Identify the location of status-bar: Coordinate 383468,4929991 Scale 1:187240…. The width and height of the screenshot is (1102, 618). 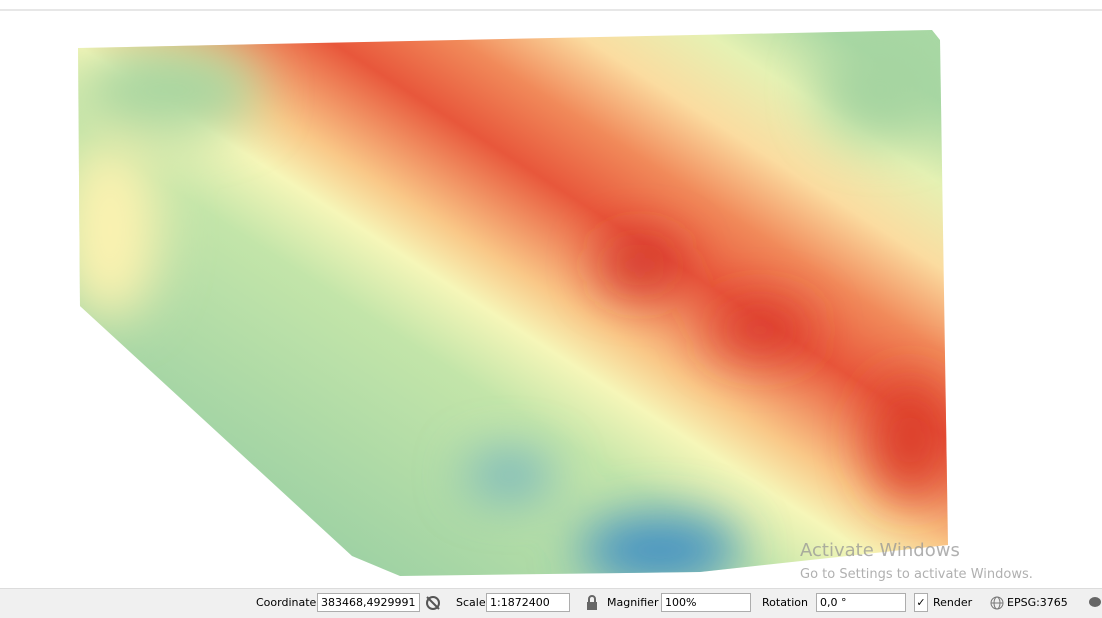
(551, 603).